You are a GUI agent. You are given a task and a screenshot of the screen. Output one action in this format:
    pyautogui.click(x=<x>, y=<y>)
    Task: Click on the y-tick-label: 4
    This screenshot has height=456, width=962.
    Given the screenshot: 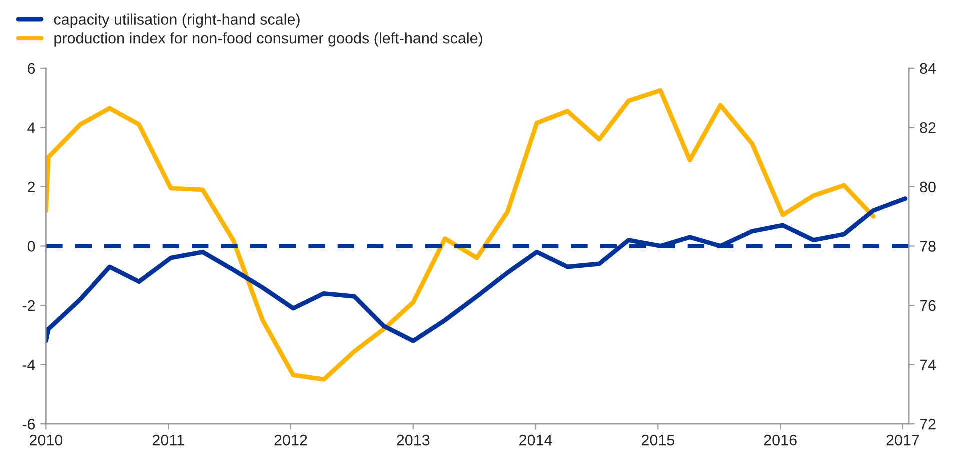 What is the action you would take?
    pyautogui.click(x=32, y=128)
    